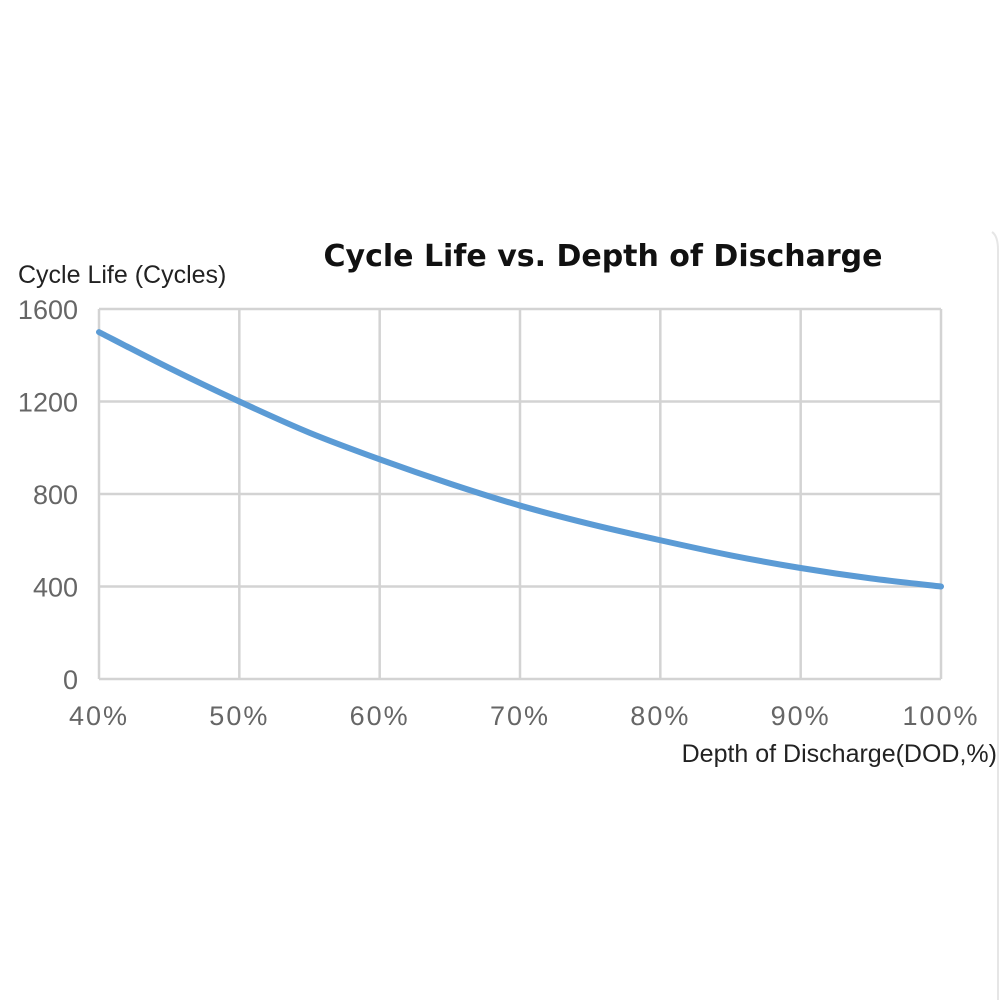  What do you see at coordinates (122, 275) in the screenshot?
I see `y-axis-label: Cycle Life (Cycles)` at bounding box center [122, 275].